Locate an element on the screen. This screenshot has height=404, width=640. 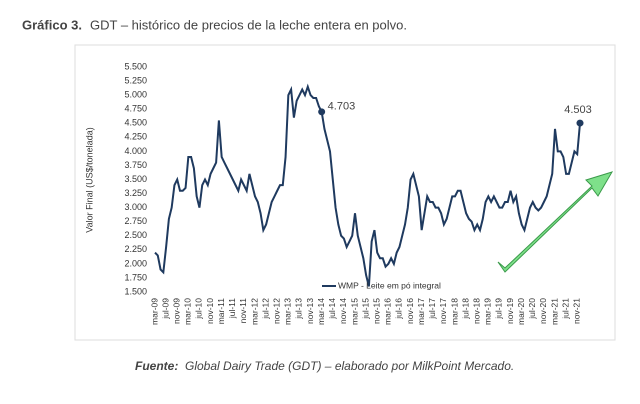
y-tick-label: 3.500 is located at coordinates (135, 179).